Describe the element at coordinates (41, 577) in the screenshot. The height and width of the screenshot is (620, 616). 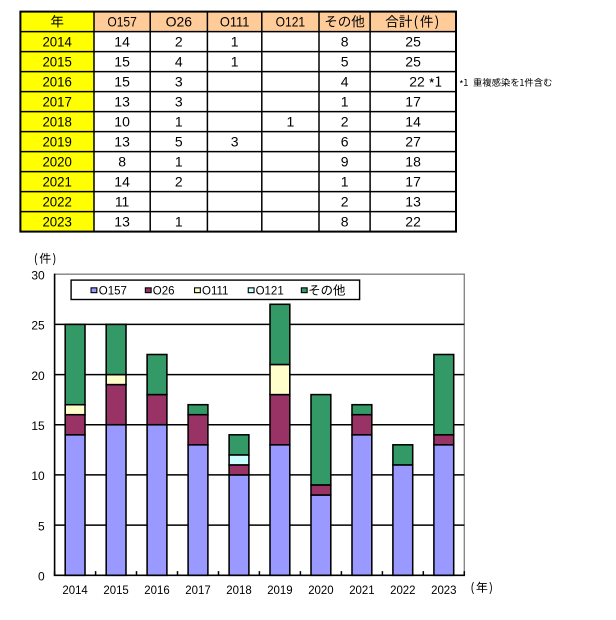
I see `svg-text: 0` at that location.